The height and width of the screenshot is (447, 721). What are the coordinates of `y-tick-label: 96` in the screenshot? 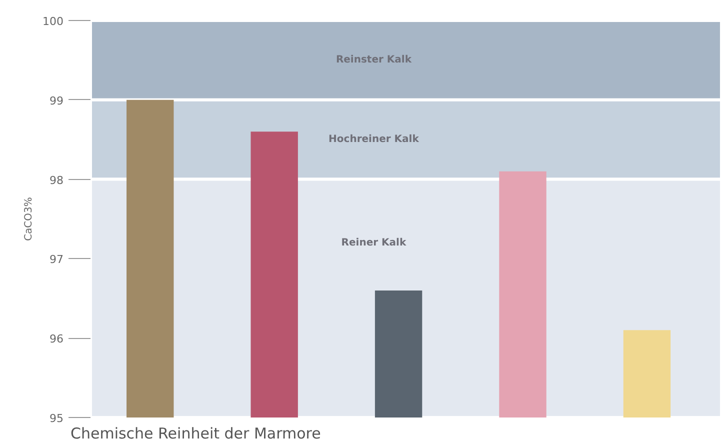 It's located at (57, 339).